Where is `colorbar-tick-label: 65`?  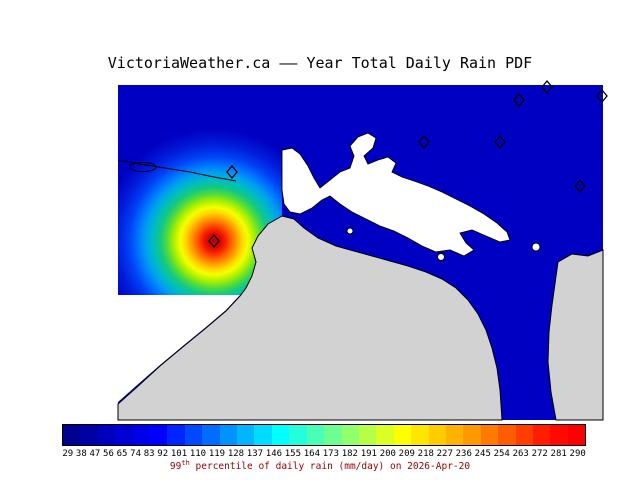
colorbar-tick-label: 65 is located at coordinates (122, 454).